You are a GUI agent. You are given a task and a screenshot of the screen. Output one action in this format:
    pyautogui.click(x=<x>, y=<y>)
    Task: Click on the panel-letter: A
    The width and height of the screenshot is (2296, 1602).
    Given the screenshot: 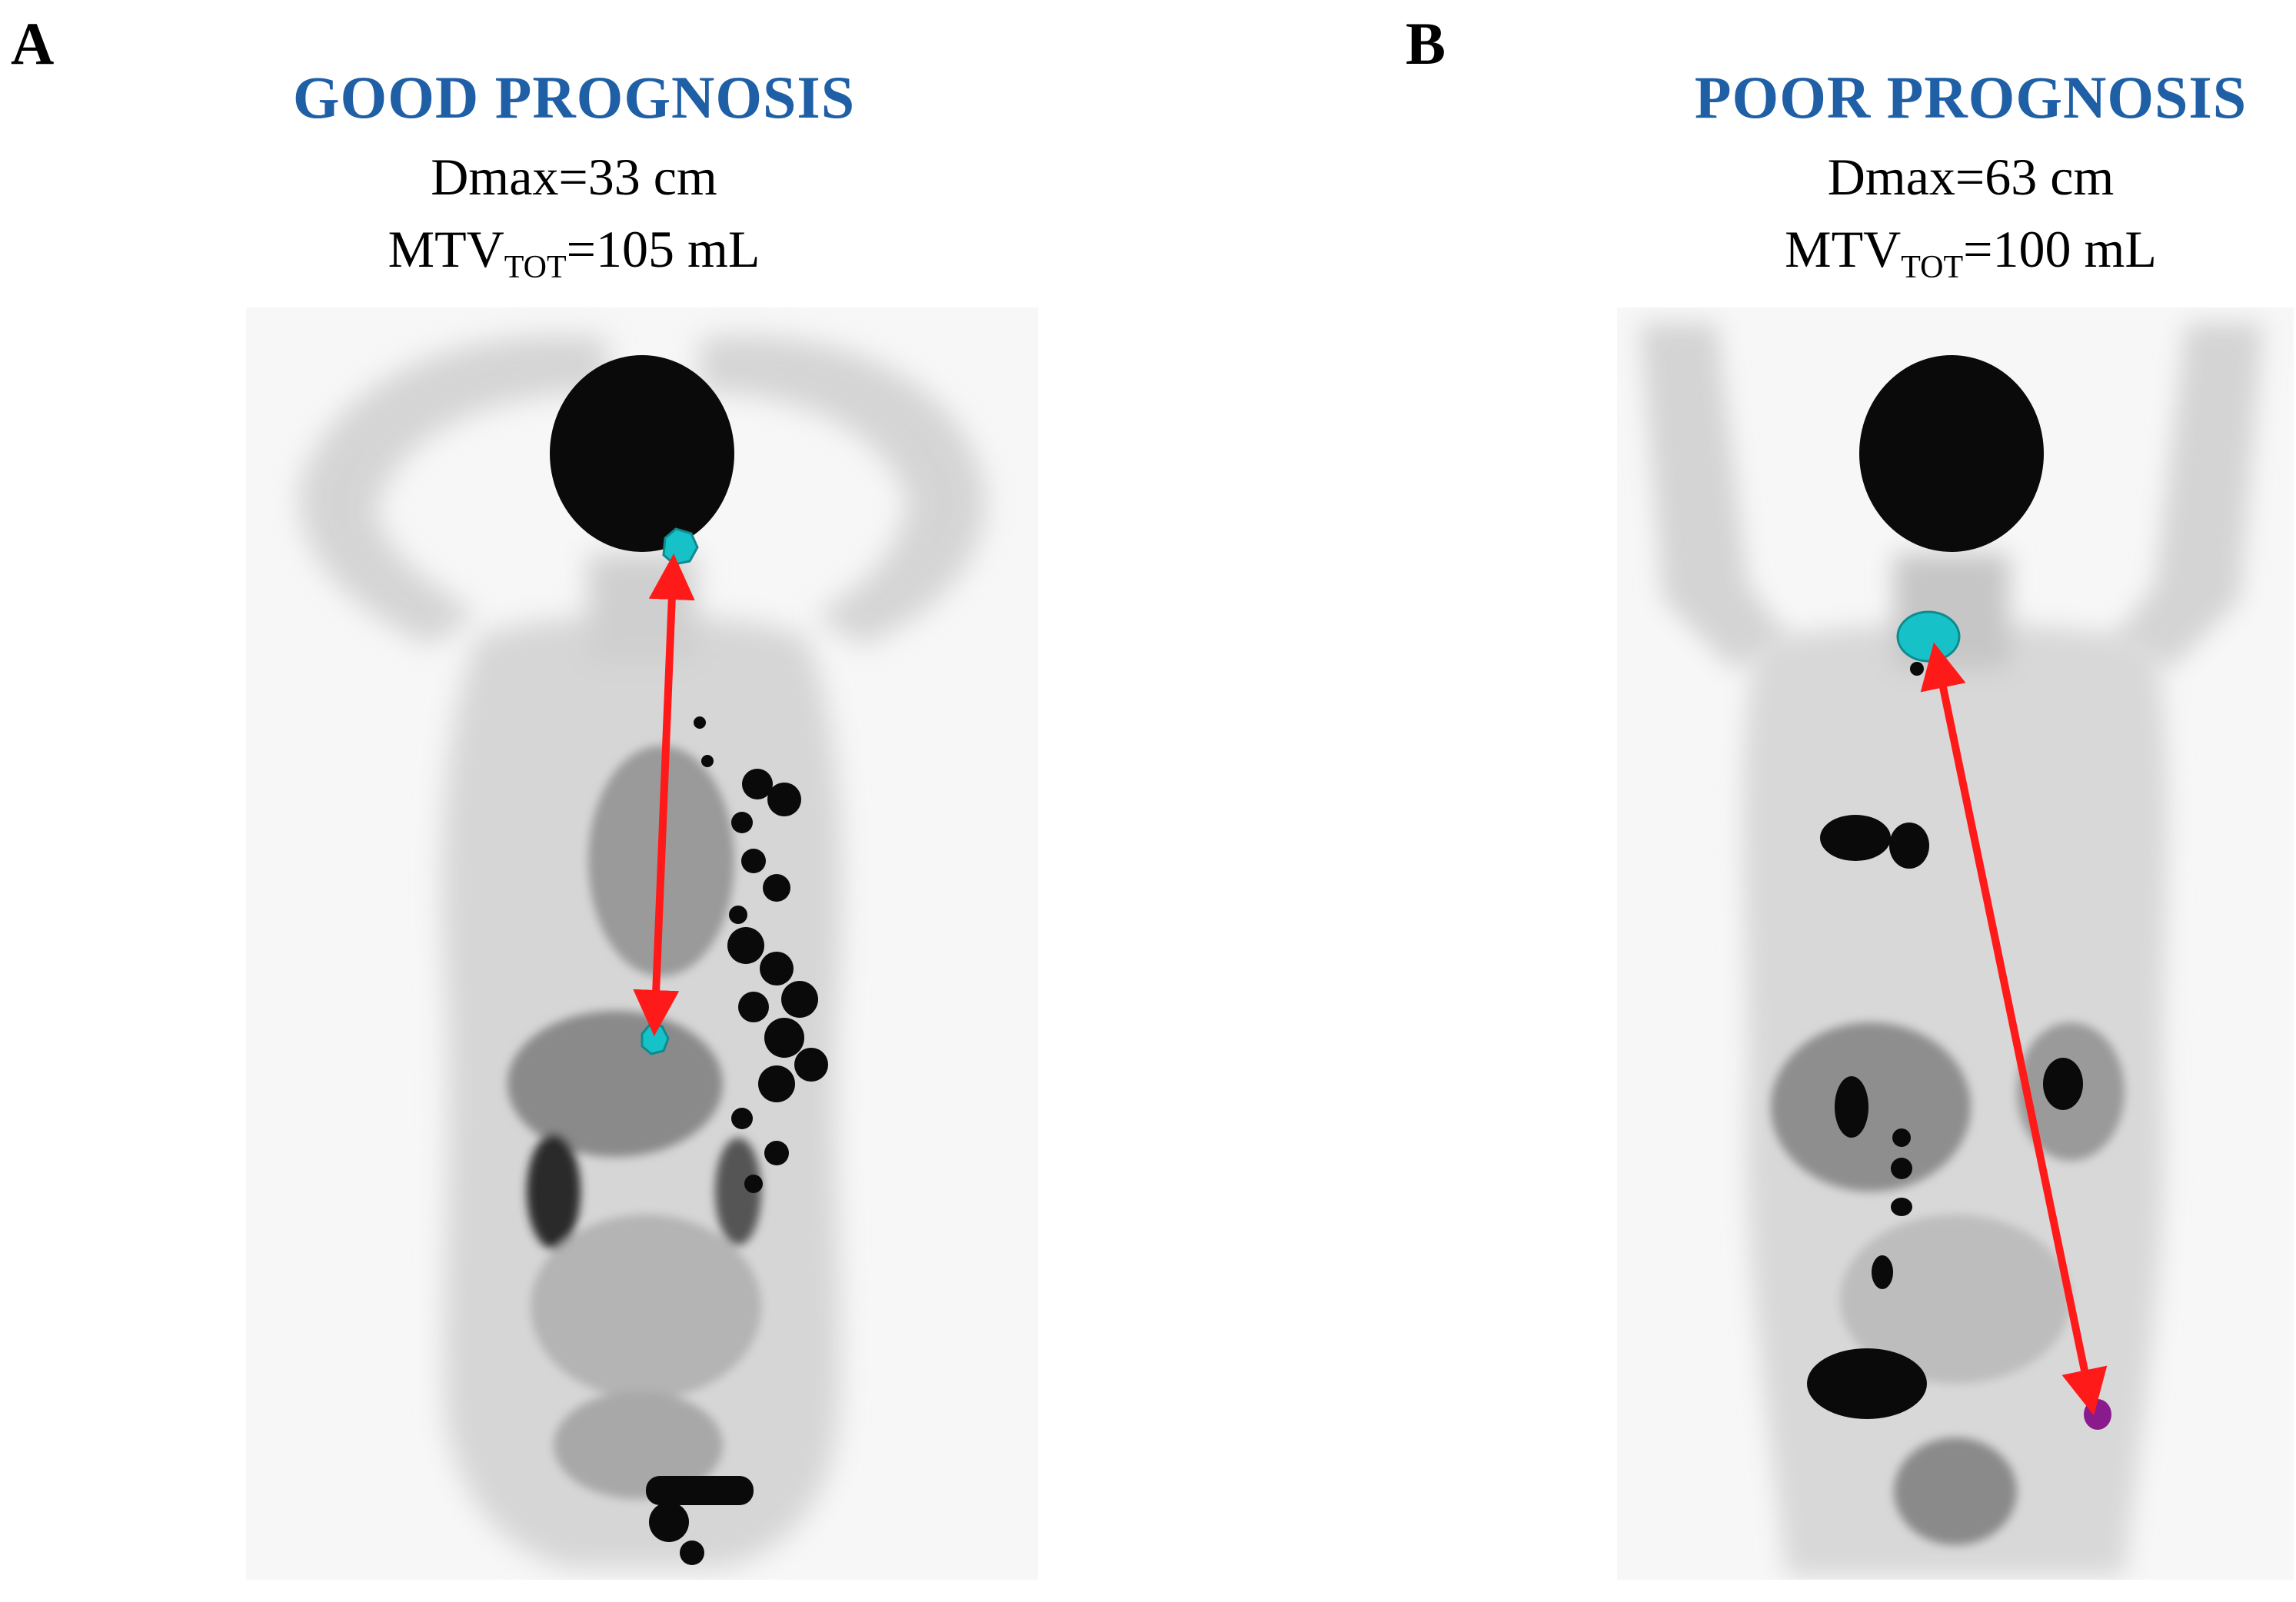 What is the action you would take?
    pyautogui.click(x=33, y=43)
    